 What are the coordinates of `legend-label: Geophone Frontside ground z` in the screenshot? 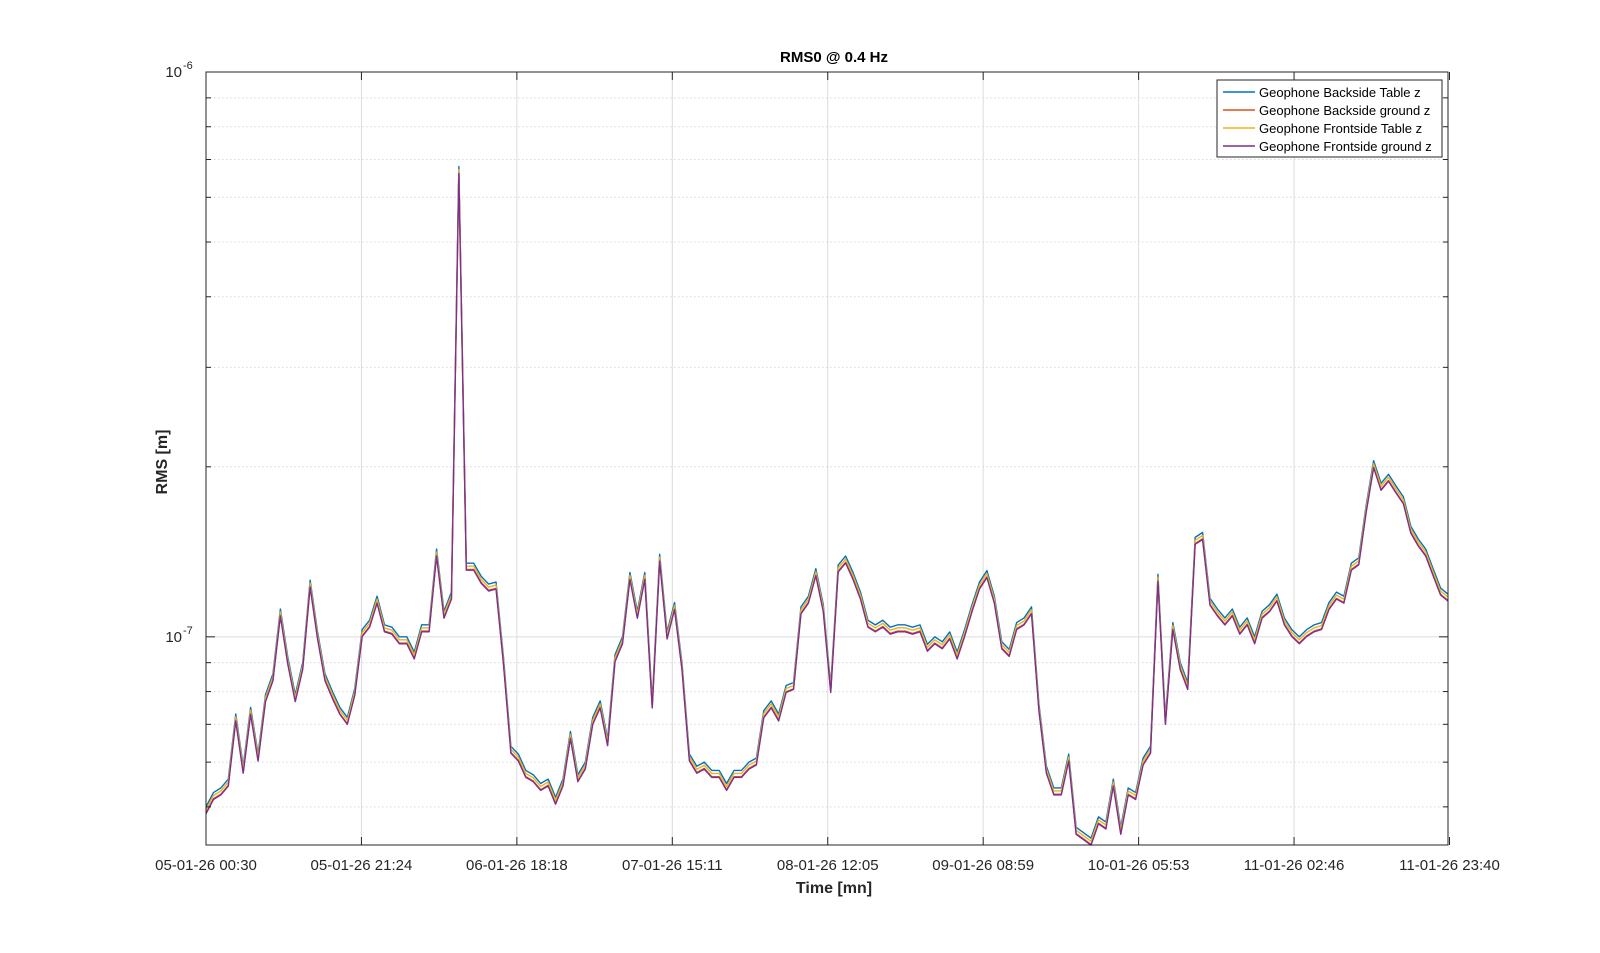 It's located at (1345, 146).